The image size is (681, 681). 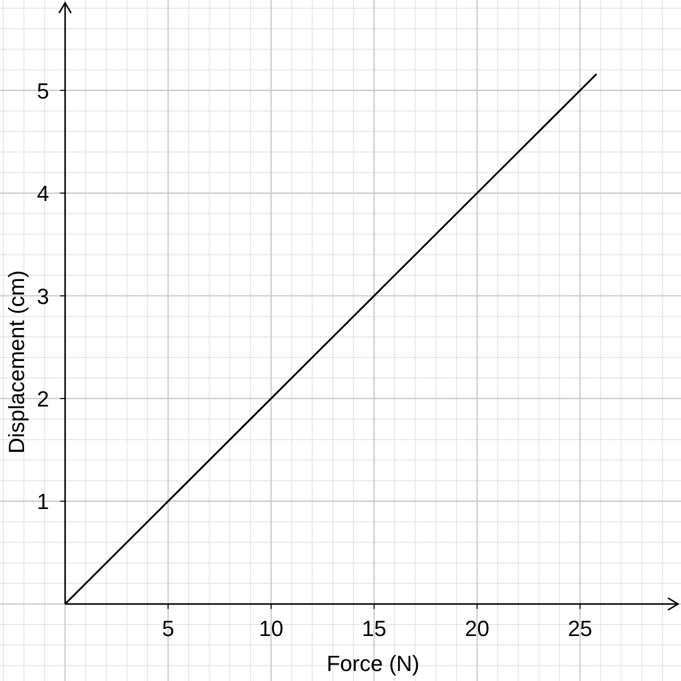 What do you see at coordinates (373, 663) in the screenshot?
I see `x-axis-title: Force (N)` at bounding box center [373, 663].